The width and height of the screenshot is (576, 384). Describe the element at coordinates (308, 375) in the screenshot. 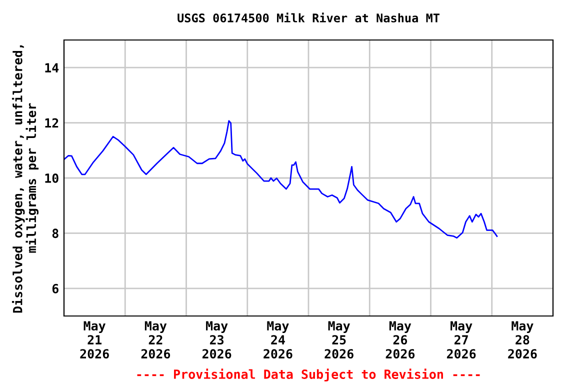

I see `text: ---- Provisional Data Subject to Revision ----` at that location.